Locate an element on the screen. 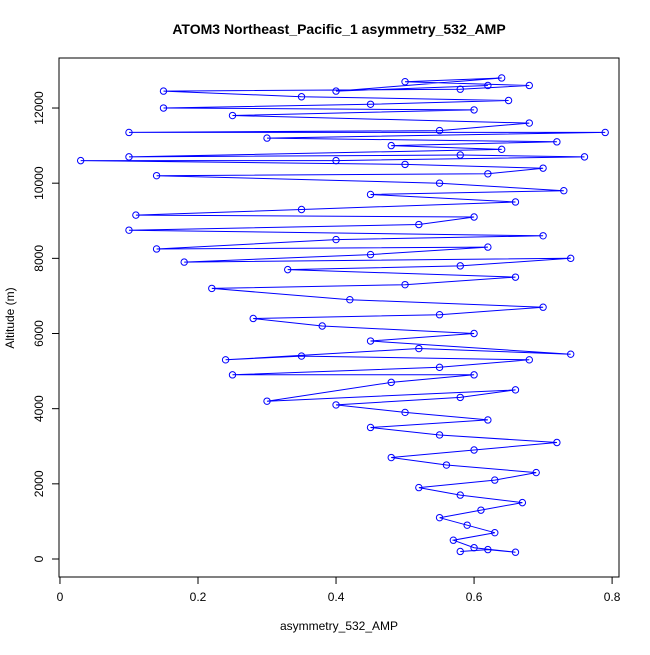 The width and height of the screenshot is (650, 655). x-tick-label: 0.4 is located at coordinates (336, 597).